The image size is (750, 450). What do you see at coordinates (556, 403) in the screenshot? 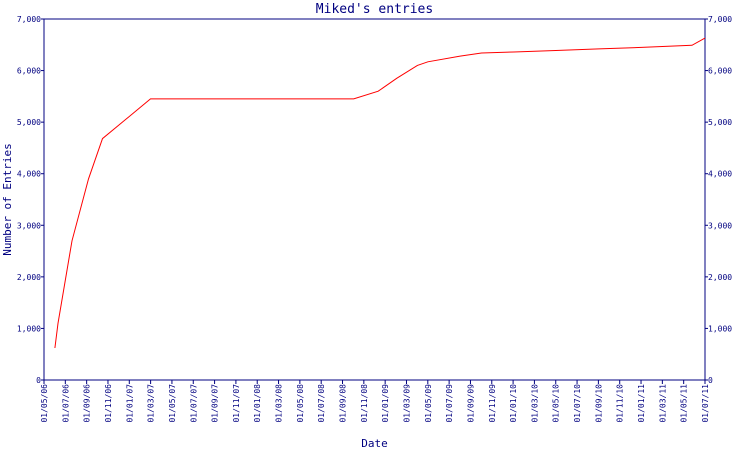
I see `x-tick-label: 01/05/10` at bounding box center [556, 403].